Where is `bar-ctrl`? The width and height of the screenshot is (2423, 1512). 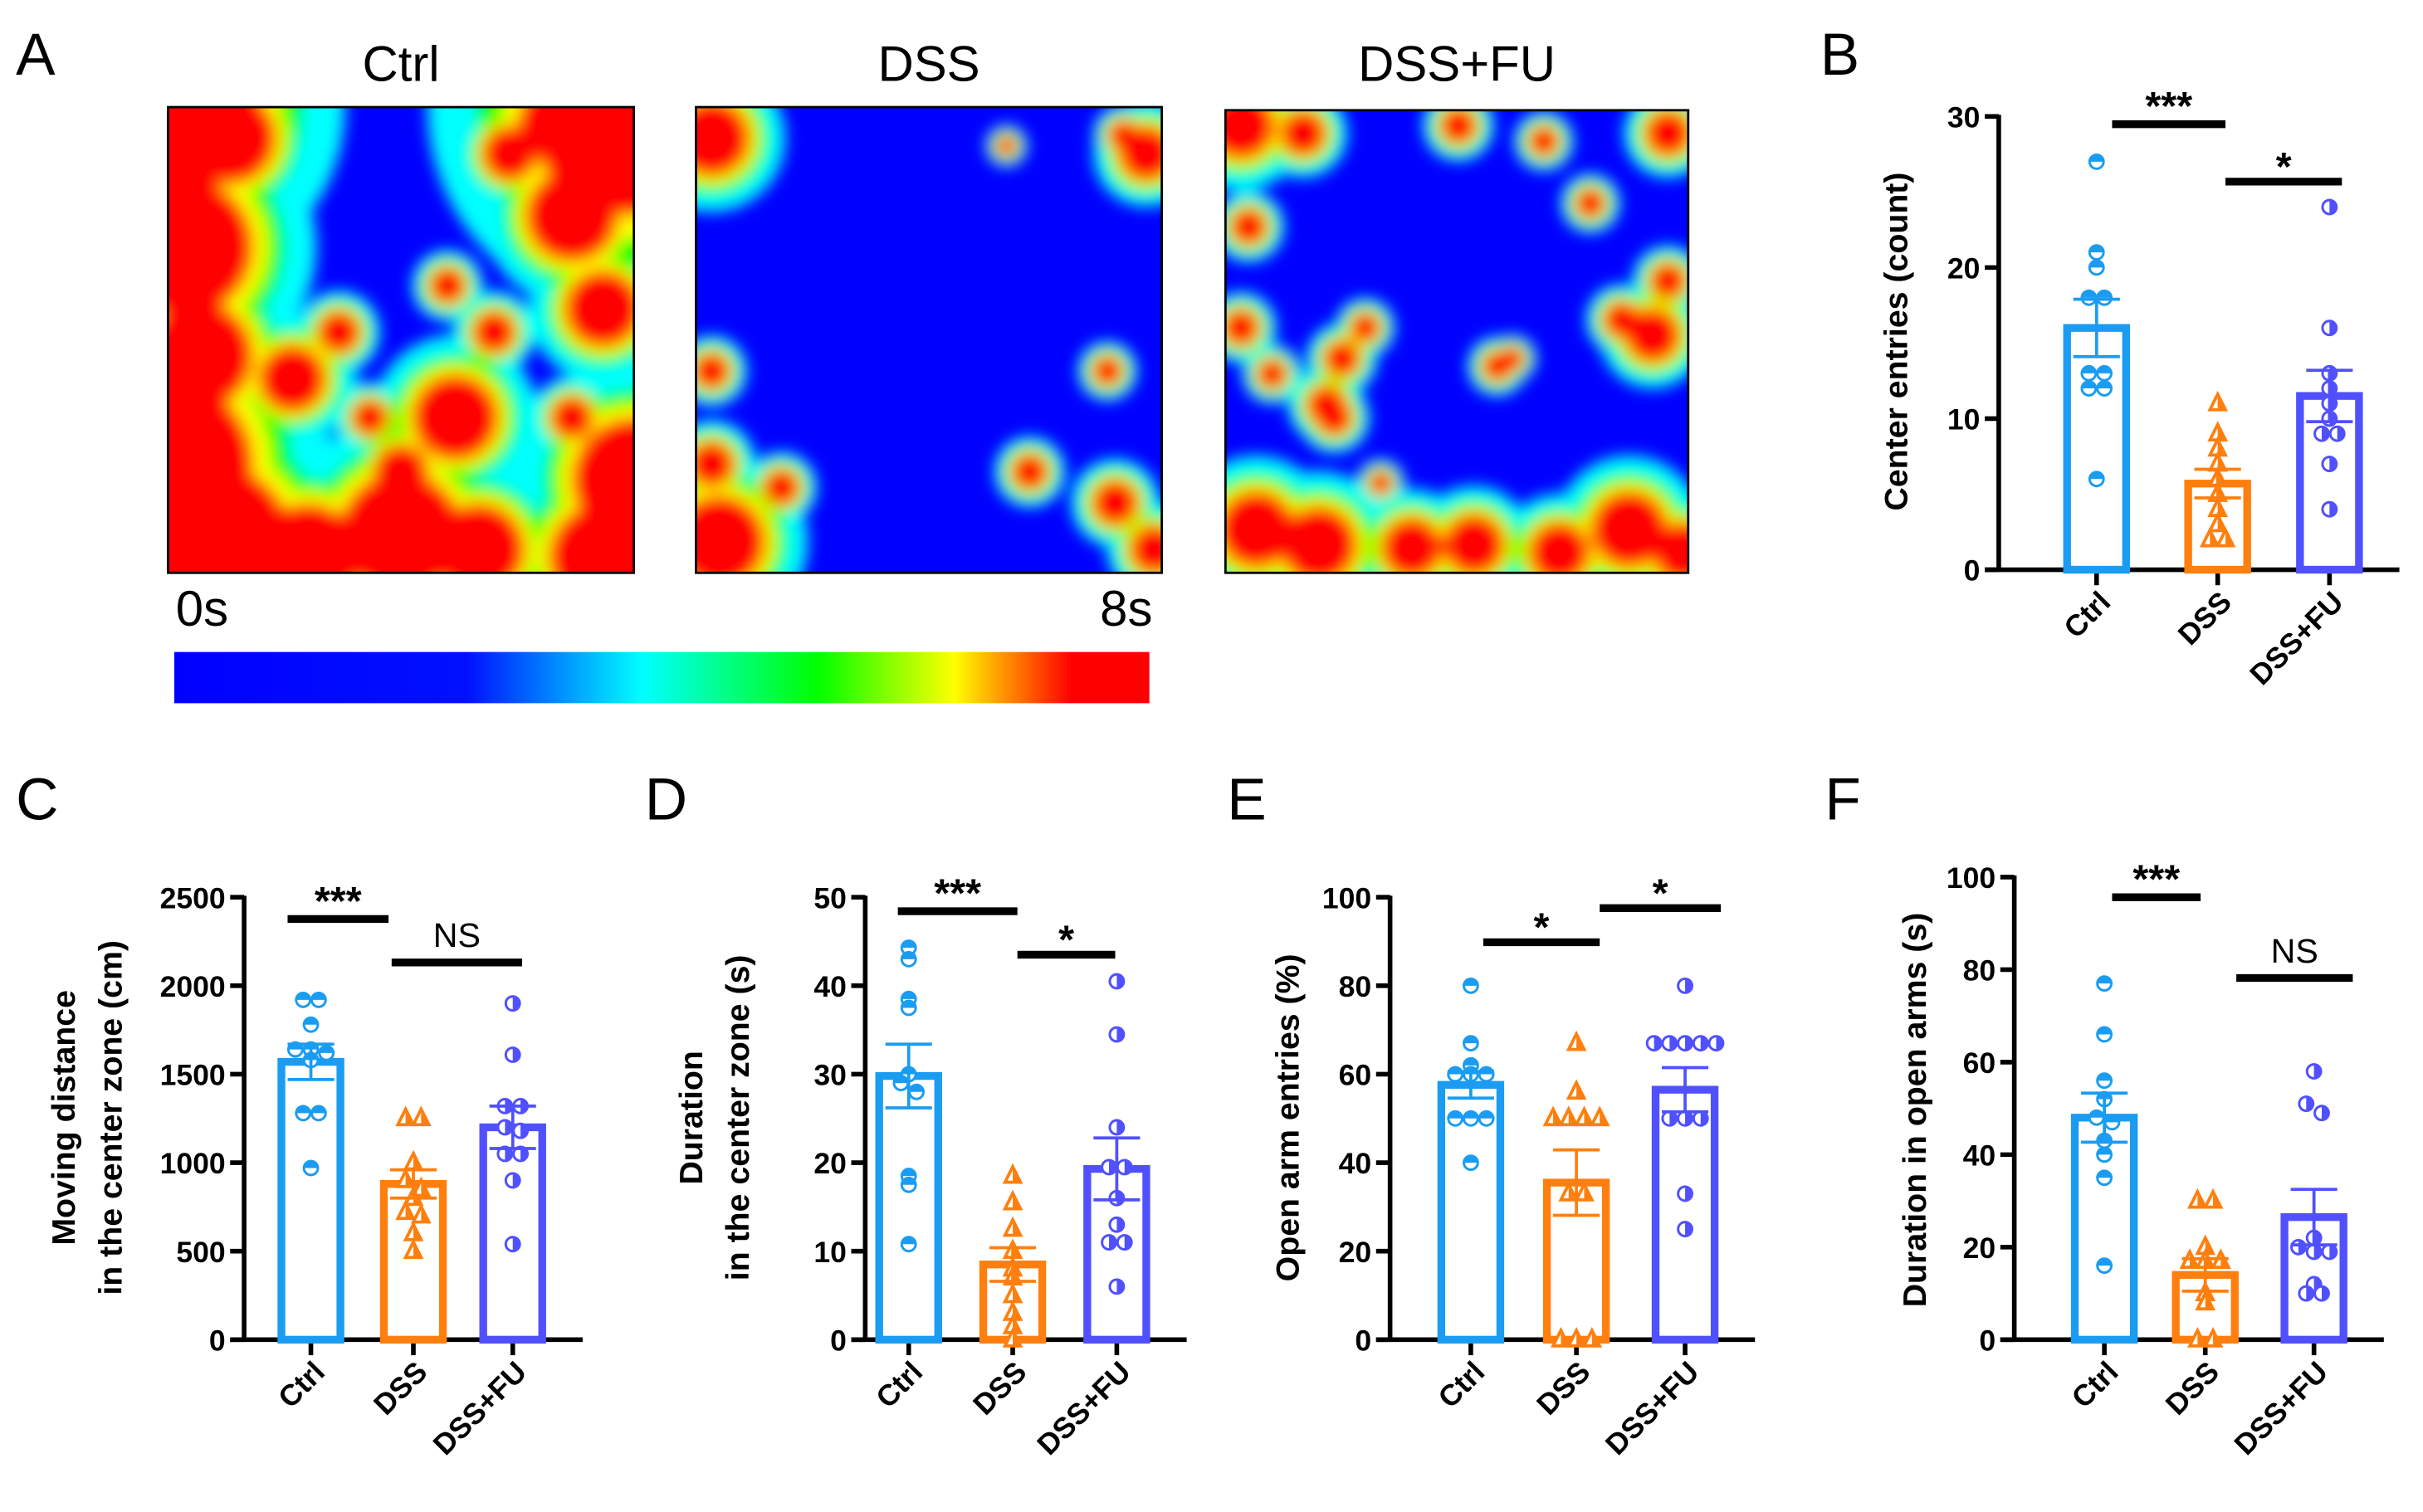
bar-ctrl is located at coordinates (908, 1207).